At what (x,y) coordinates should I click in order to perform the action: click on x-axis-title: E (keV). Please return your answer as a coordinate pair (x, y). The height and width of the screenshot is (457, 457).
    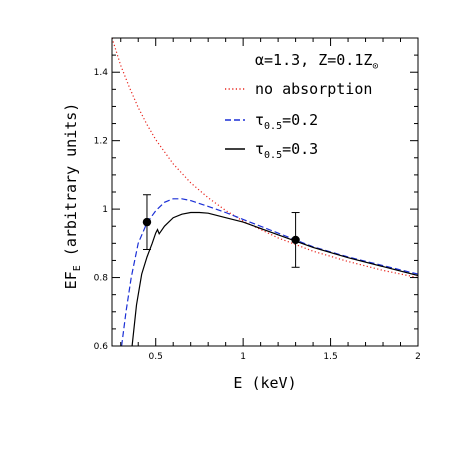
    Looking at the image, I should click on (264, 383).